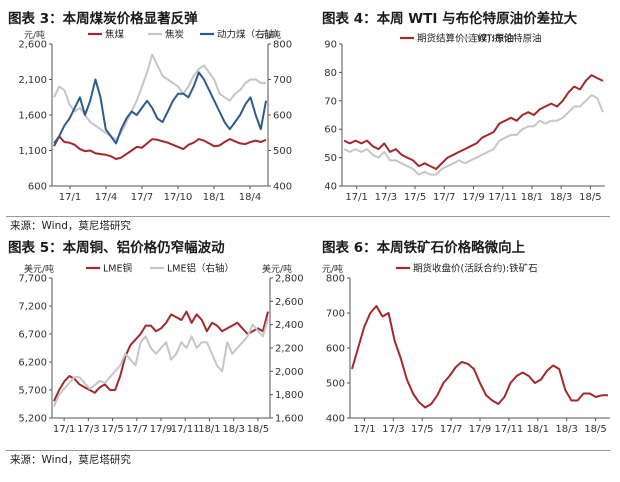 This screenshot has width=620, height=482. Describe the element at coordinates (70, 460) in the screenshot. I see `source-note-bottom: 来源：Wind，莫尼塔研究` at that location.